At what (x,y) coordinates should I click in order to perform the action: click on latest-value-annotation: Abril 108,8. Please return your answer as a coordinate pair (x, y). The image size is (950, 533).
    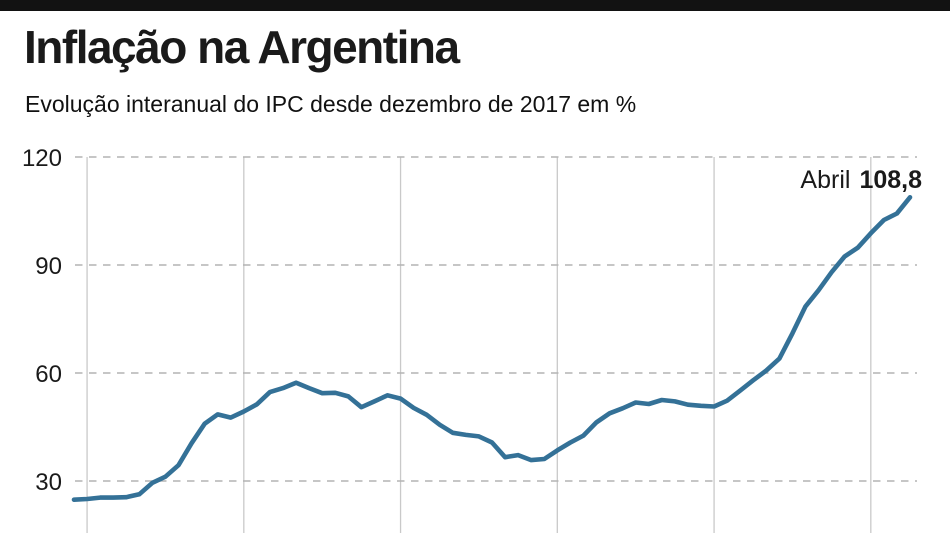
    Looking at the image, I should click on (861, 180).